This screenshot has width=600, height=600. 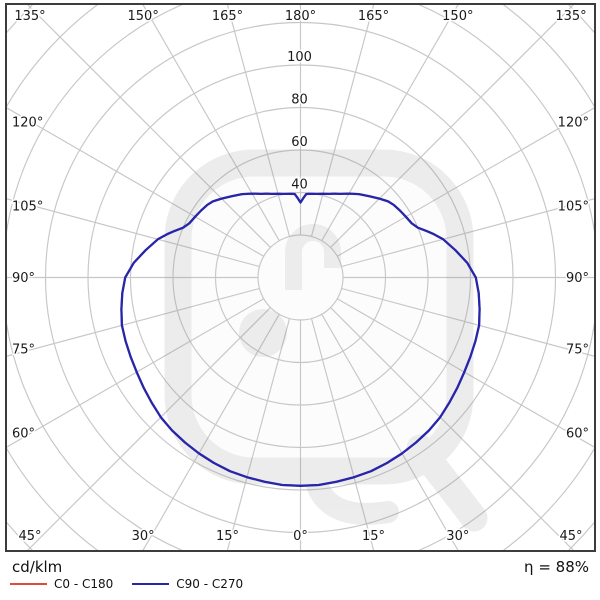 I want to click on radial-label: 100, so click(x=299, y=57).